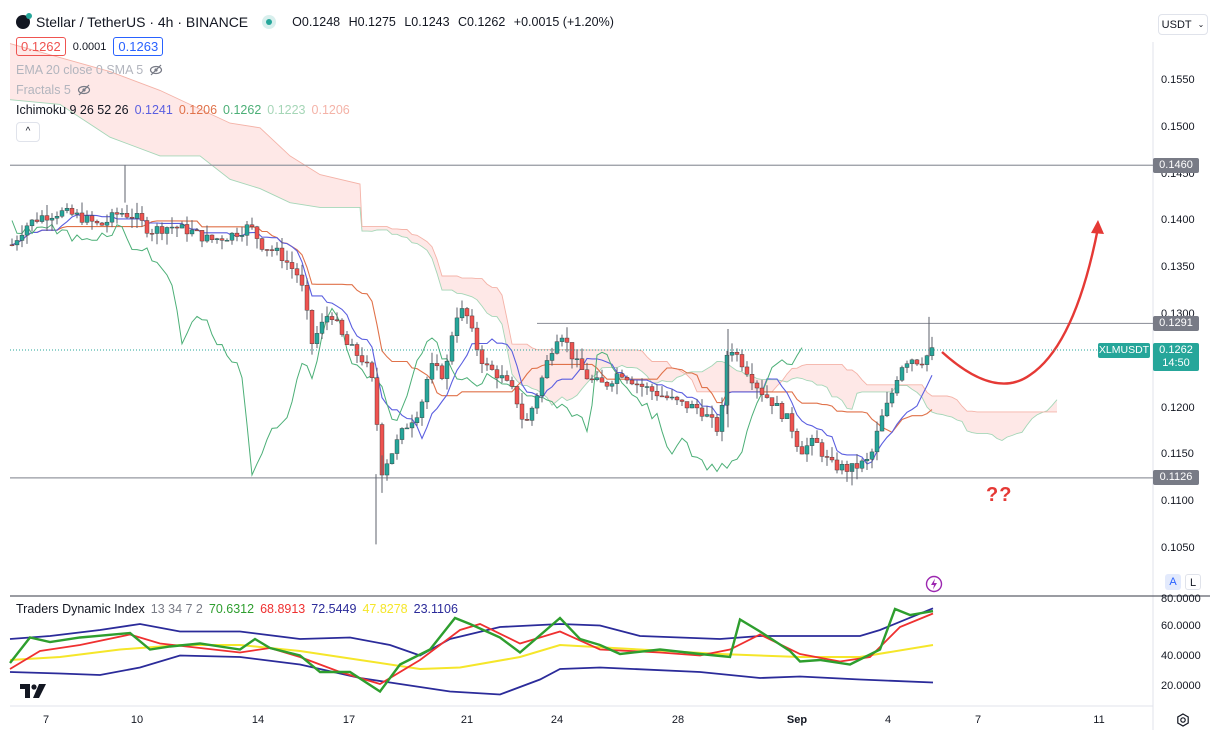 This screenshot has height=740, width=1220. I want to click on date-tick: 24, so click(557, 720).